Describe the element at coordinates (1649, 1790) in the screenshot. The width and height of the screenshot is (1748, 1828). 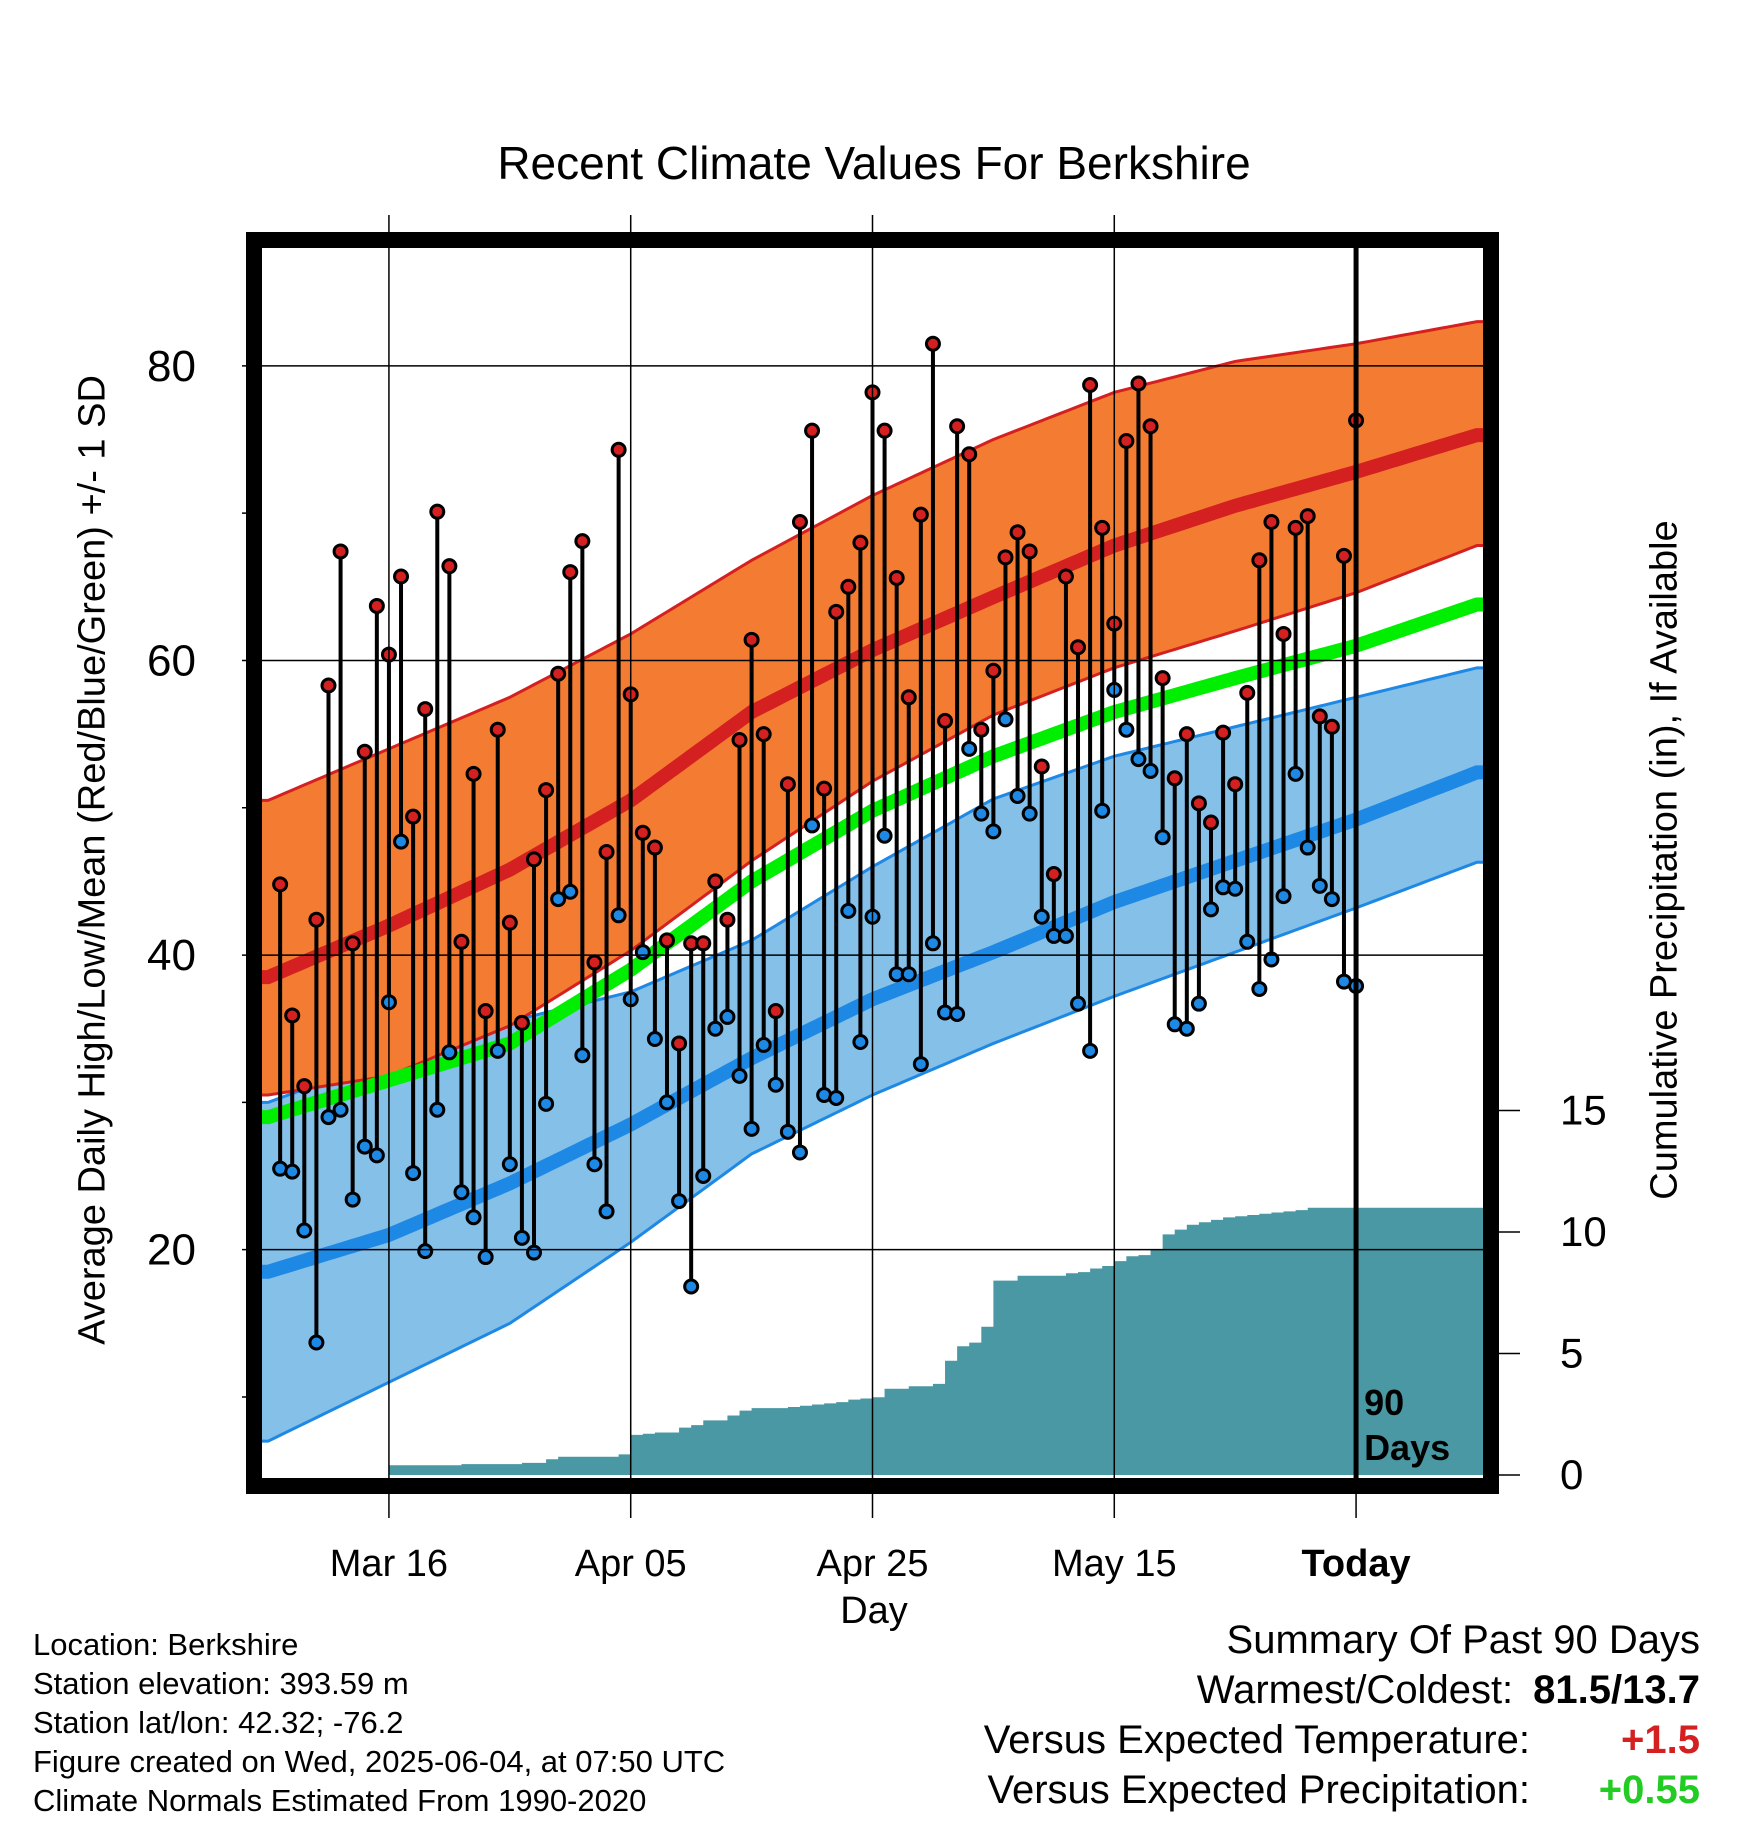
I see `precip-value: +0.55` at that location.